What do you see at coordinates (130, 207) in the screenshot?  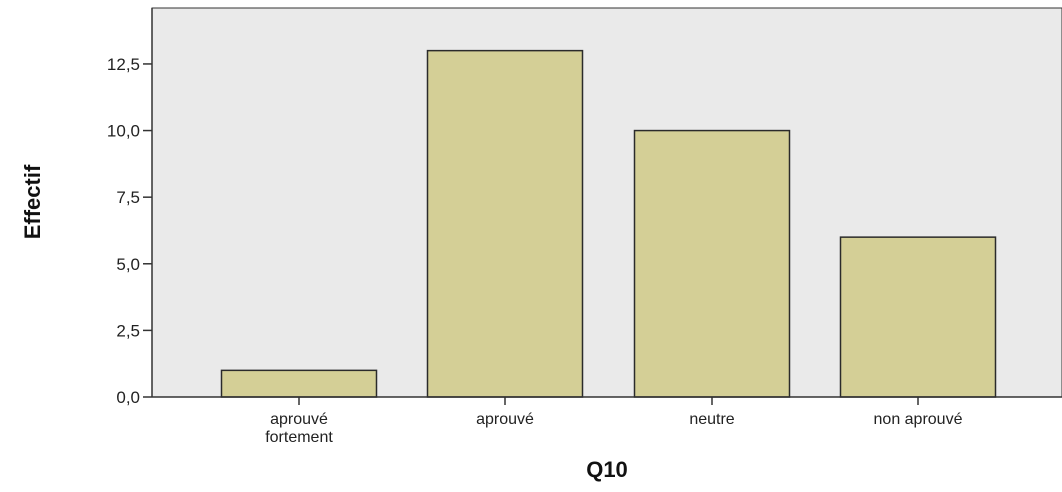 I see `y-axis: 0,0 2,5 5,0 7,5 10,0 12,5` at bounding box center [130, 207].